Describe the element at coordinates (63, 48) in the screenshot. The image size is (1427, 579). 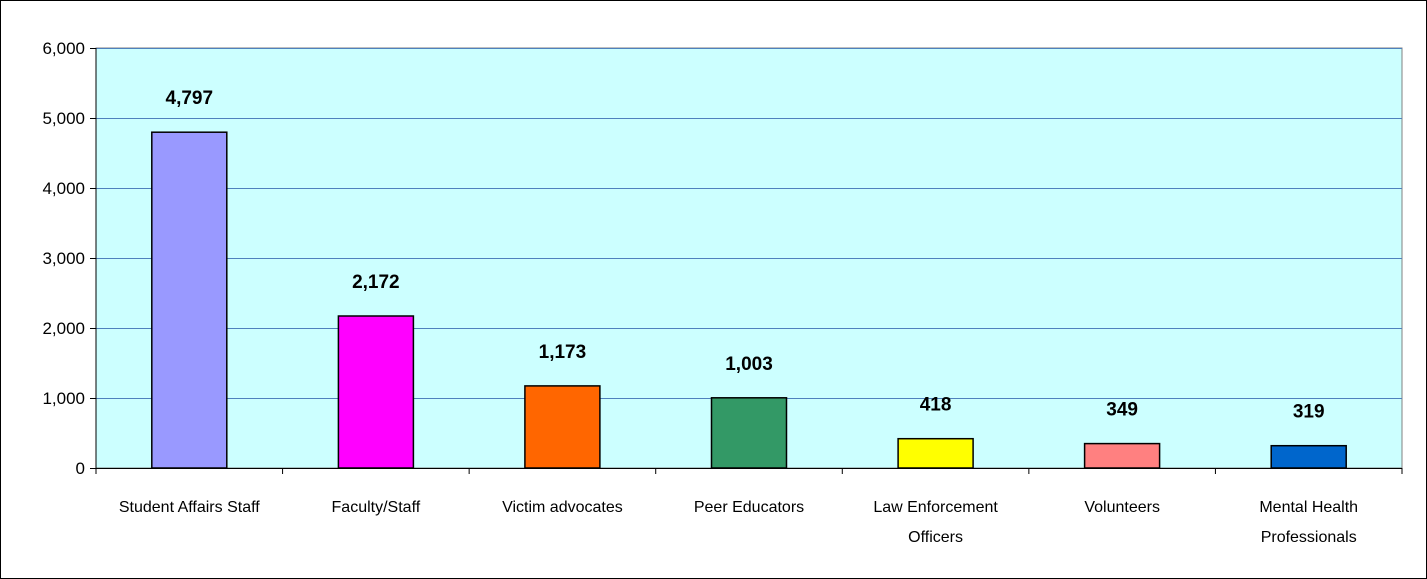
I see `y-tick-label: 6,000` at that location.